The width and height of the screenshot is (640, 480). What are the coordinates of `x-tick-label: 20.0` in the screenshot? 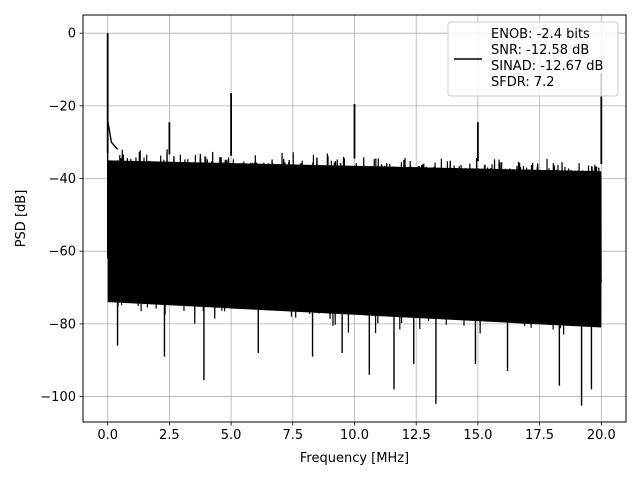 It's located at (601, 435).